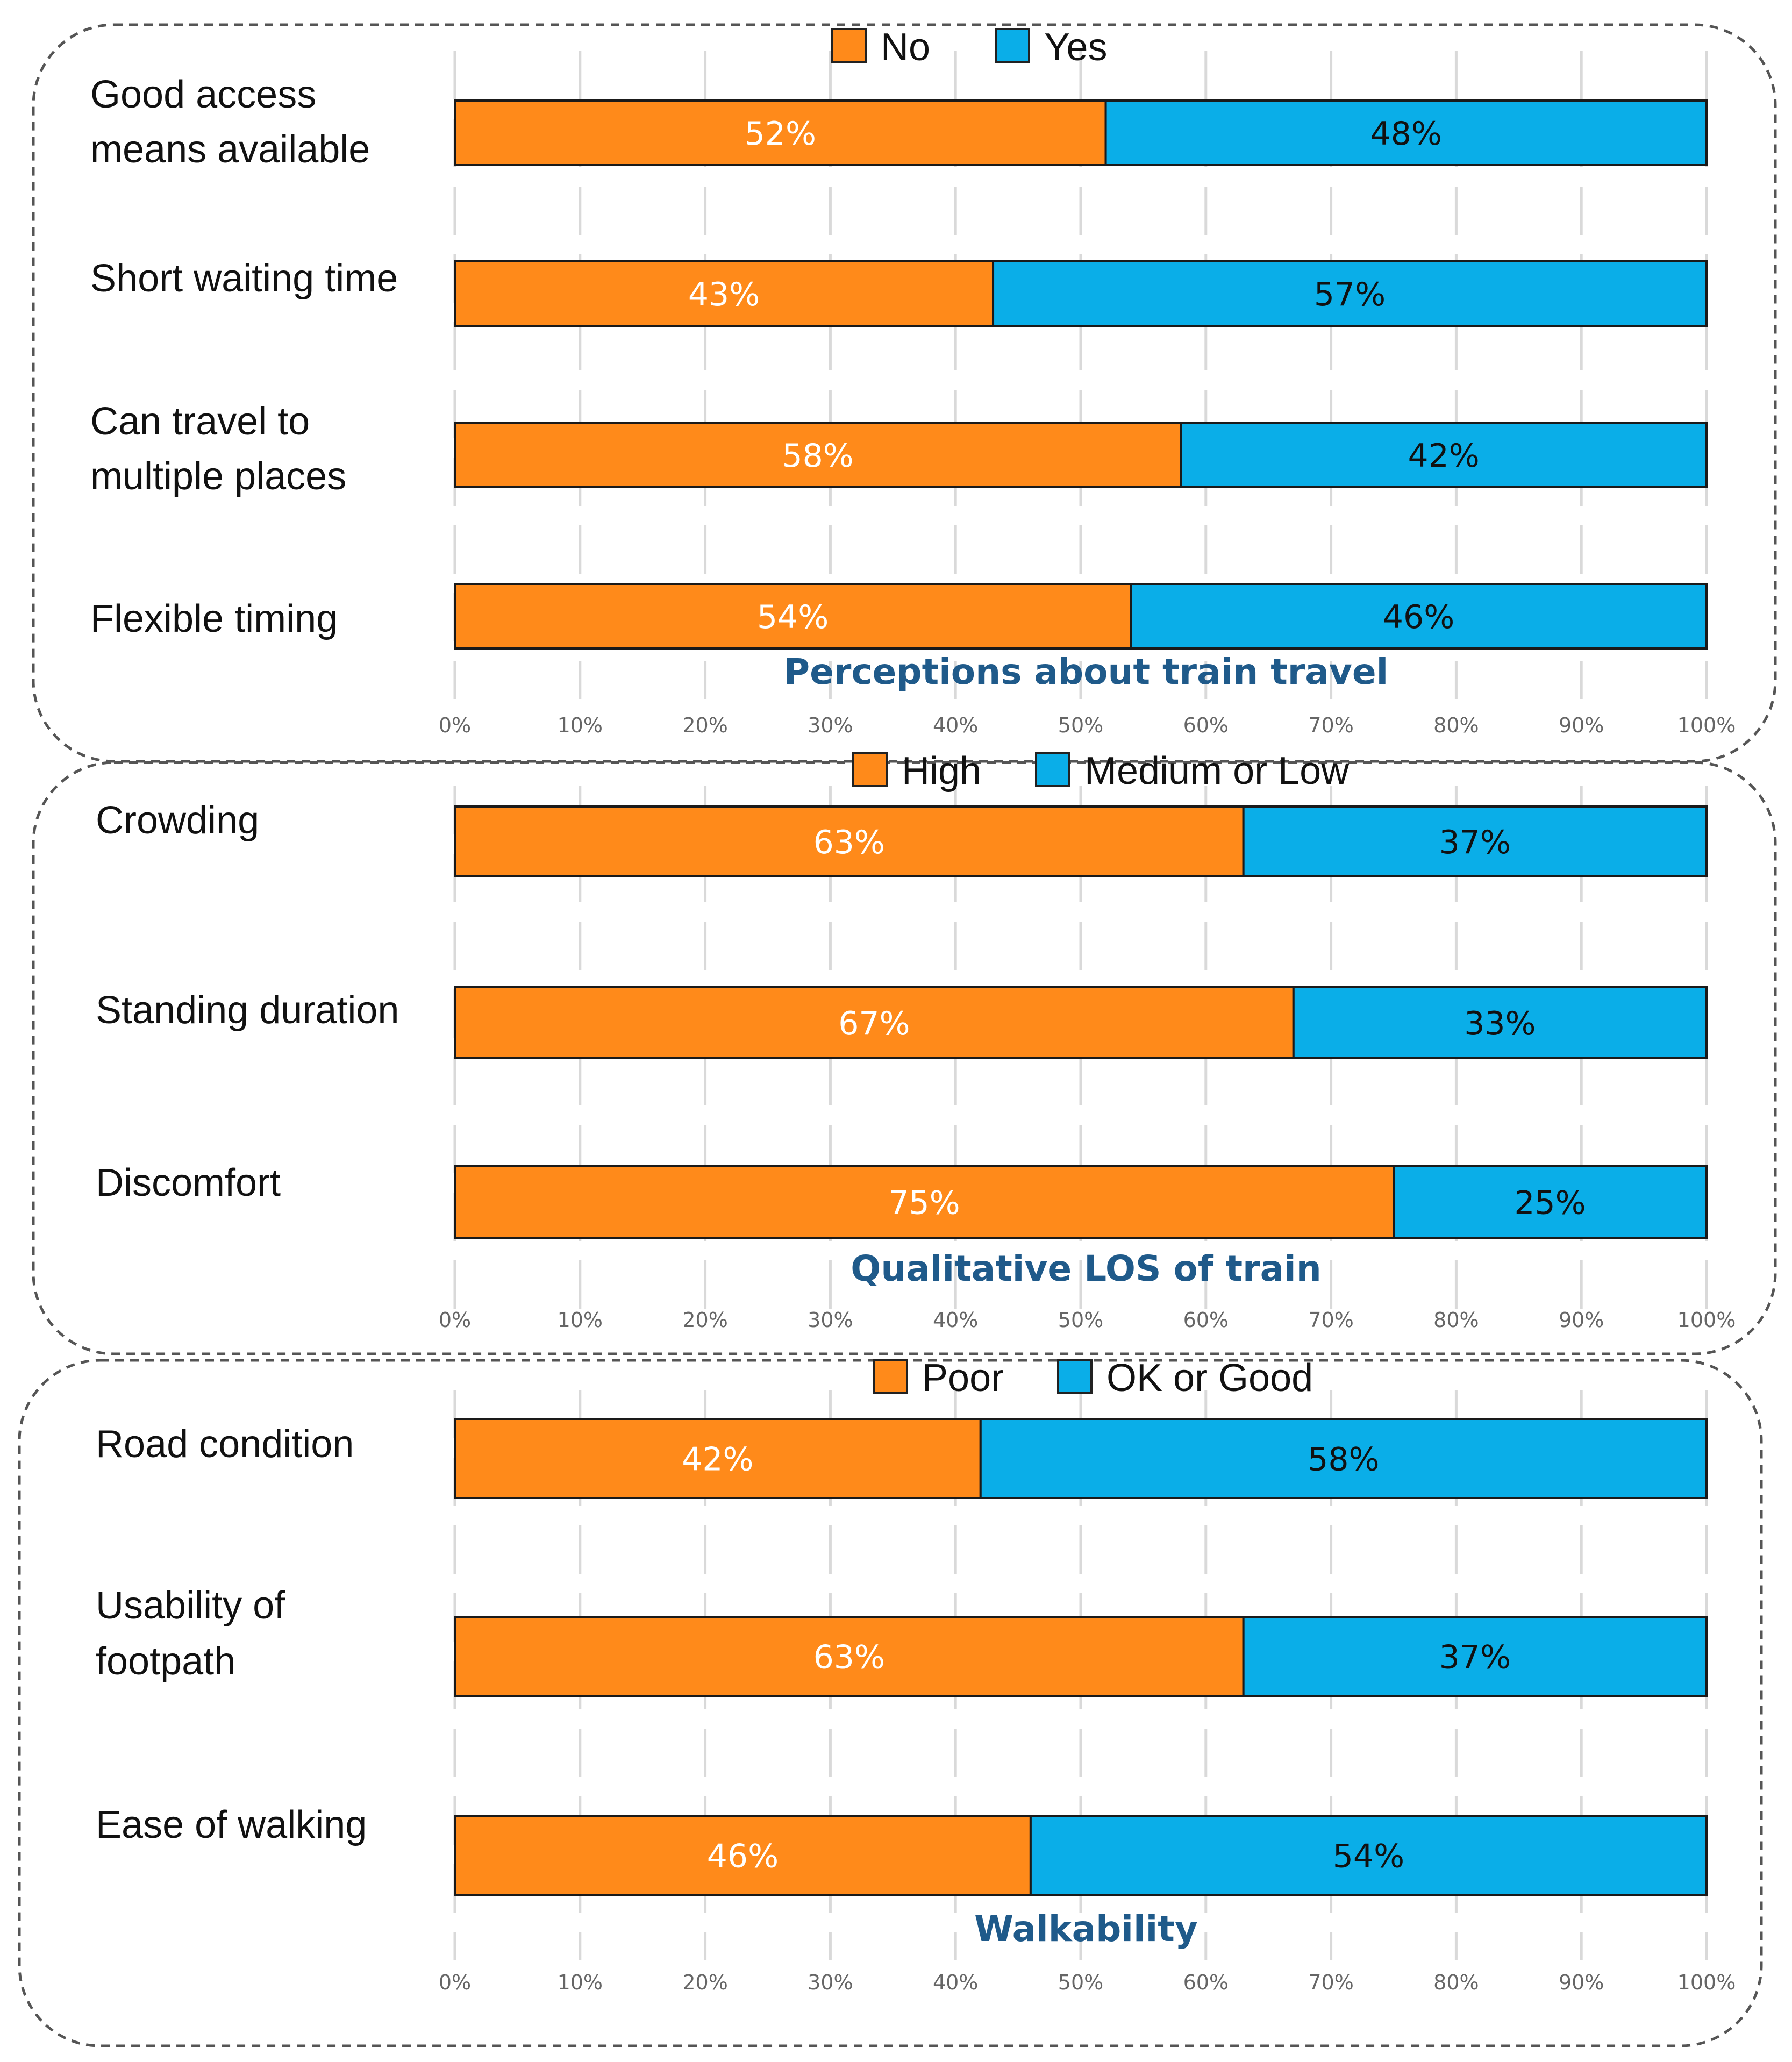 Image resolution: width=1792 pixels, height=2062 pixels. Describe the element at coordinates (203, 94) in the screenshot. I see `category-label: Good access` at that location.